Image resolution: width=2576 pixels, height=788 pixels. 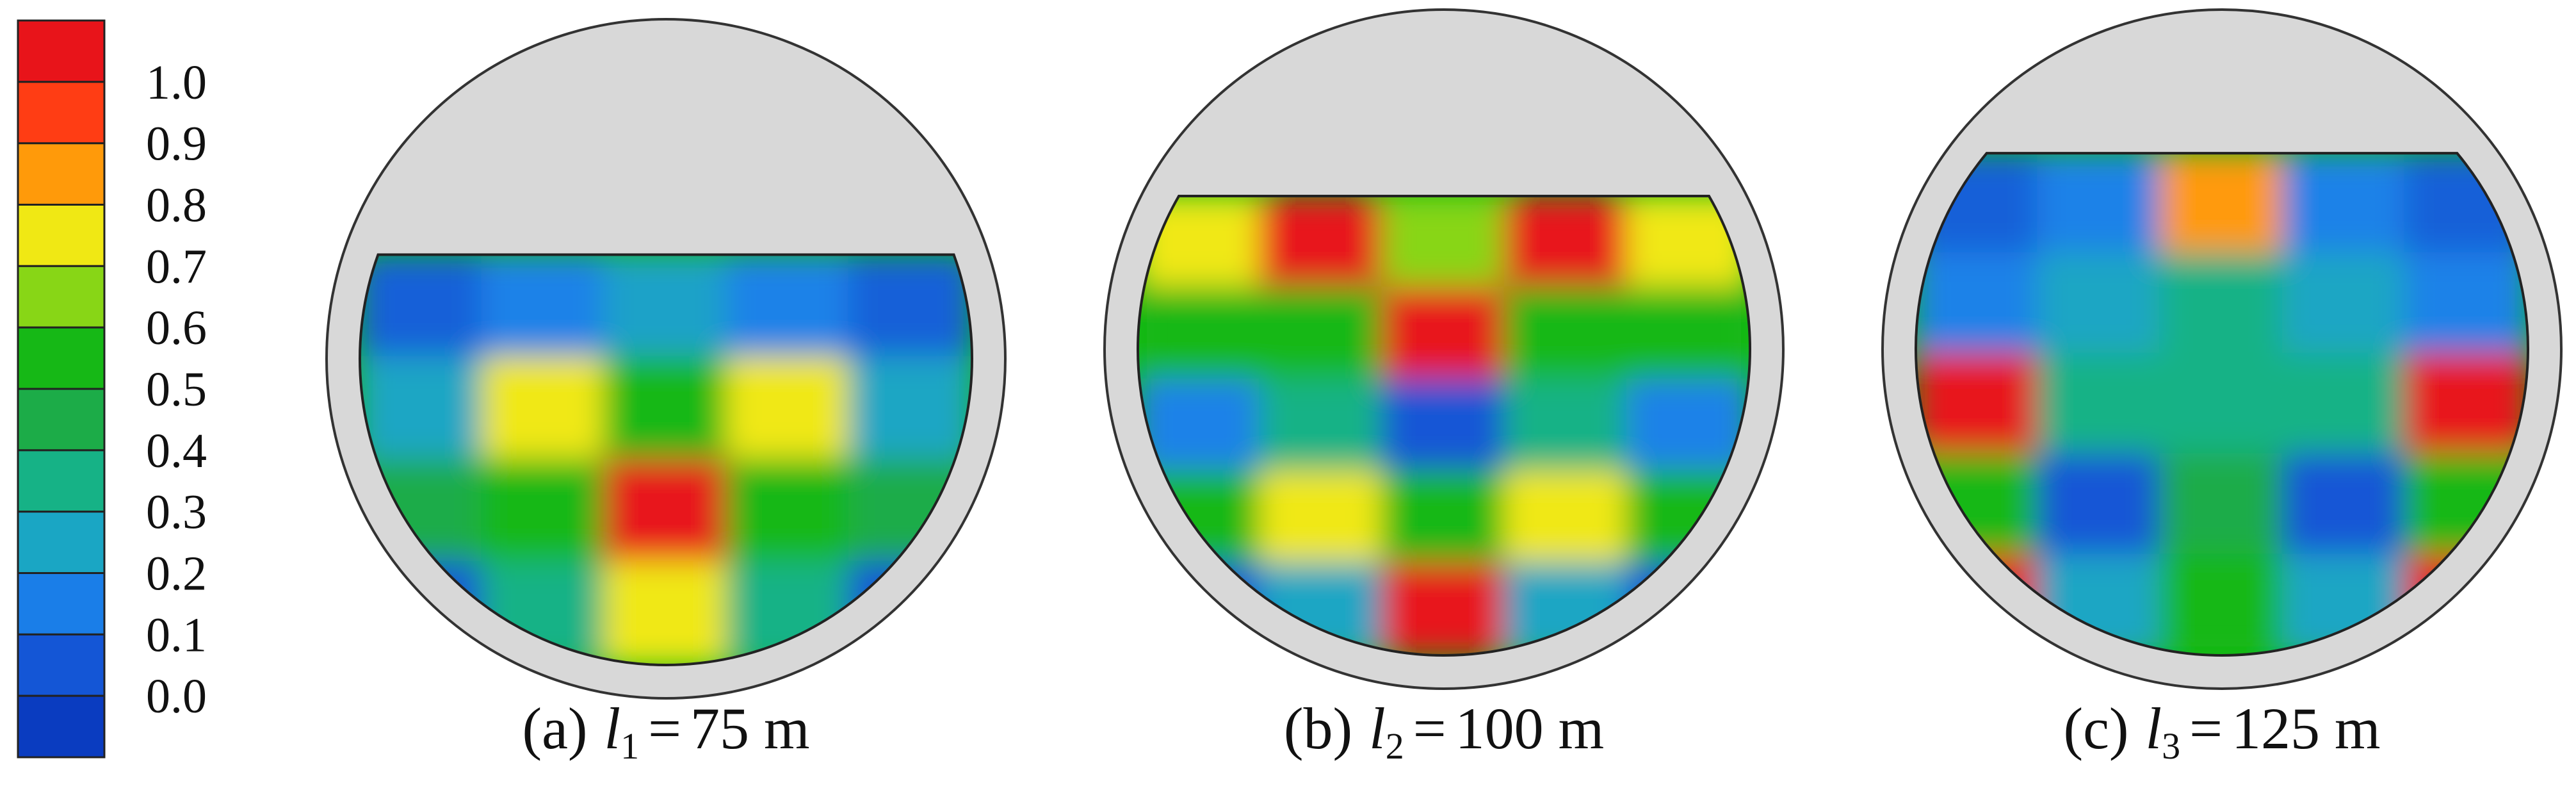 I want to click on colorbar-tick-label: 0.3, so click(x=176, y=512).